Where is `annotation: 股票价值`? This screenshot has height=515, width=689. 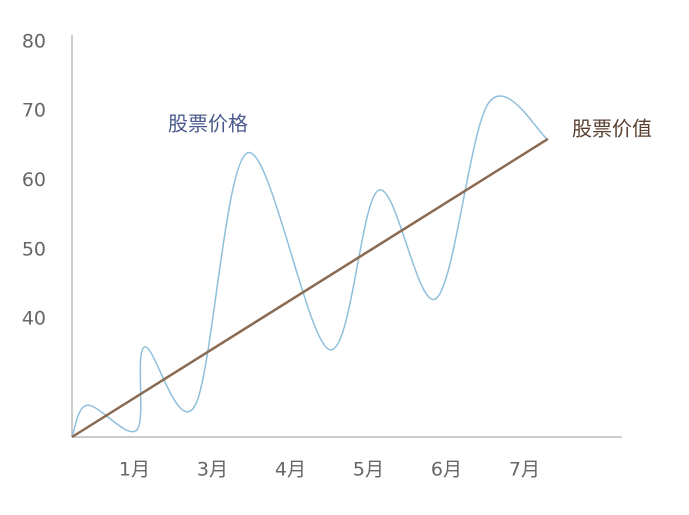 annotation: 股票价值 is located at coordinates (612, 129).